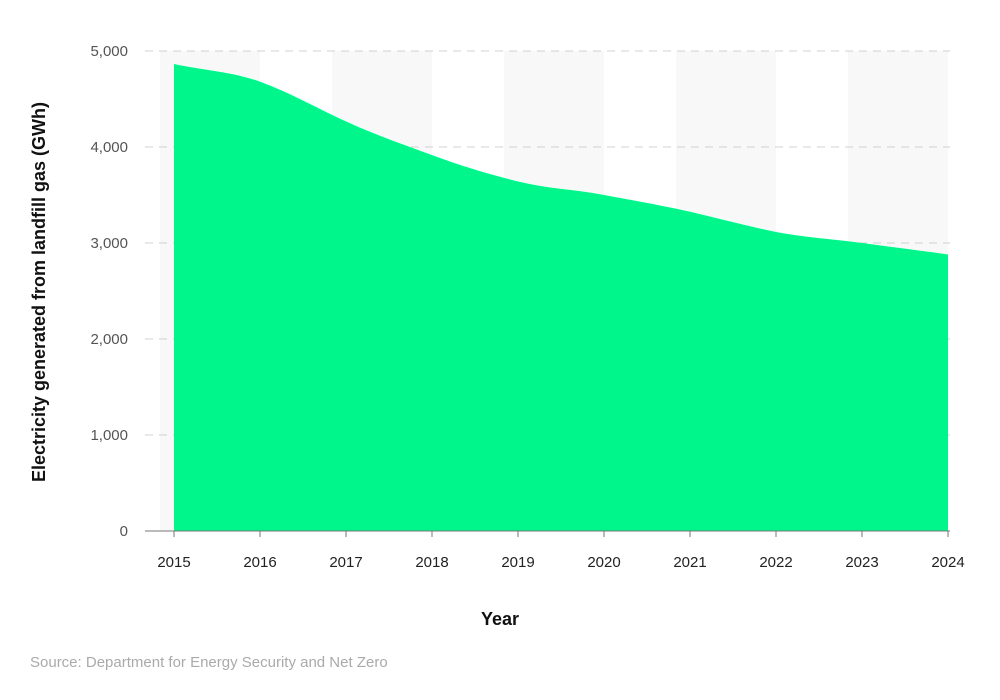 This screenshot has height=700, width=1000. Describe the element at coordinates (109, 339) in the screenshot. I see `y-tick-label: 2,000` at that location.